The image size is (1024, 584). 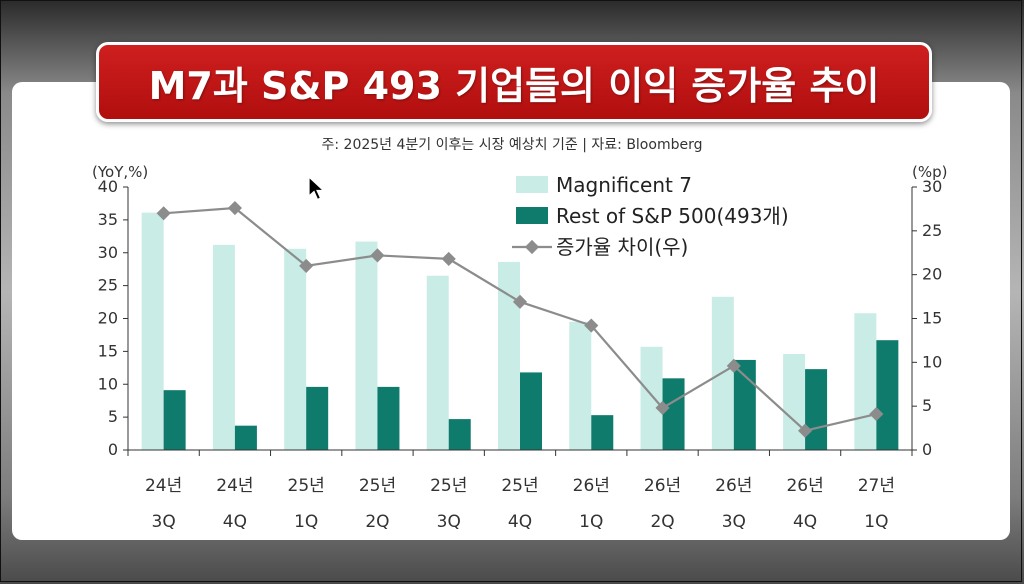 I want to click on left-tick-label: 30, so click(x=108, y=252).